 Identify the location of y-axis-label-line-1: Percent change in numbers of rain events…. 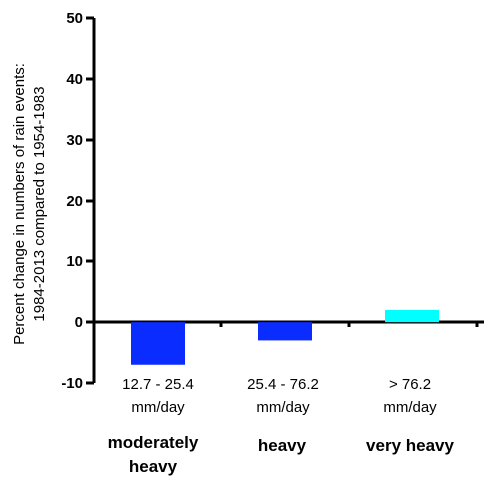
(19, 204).